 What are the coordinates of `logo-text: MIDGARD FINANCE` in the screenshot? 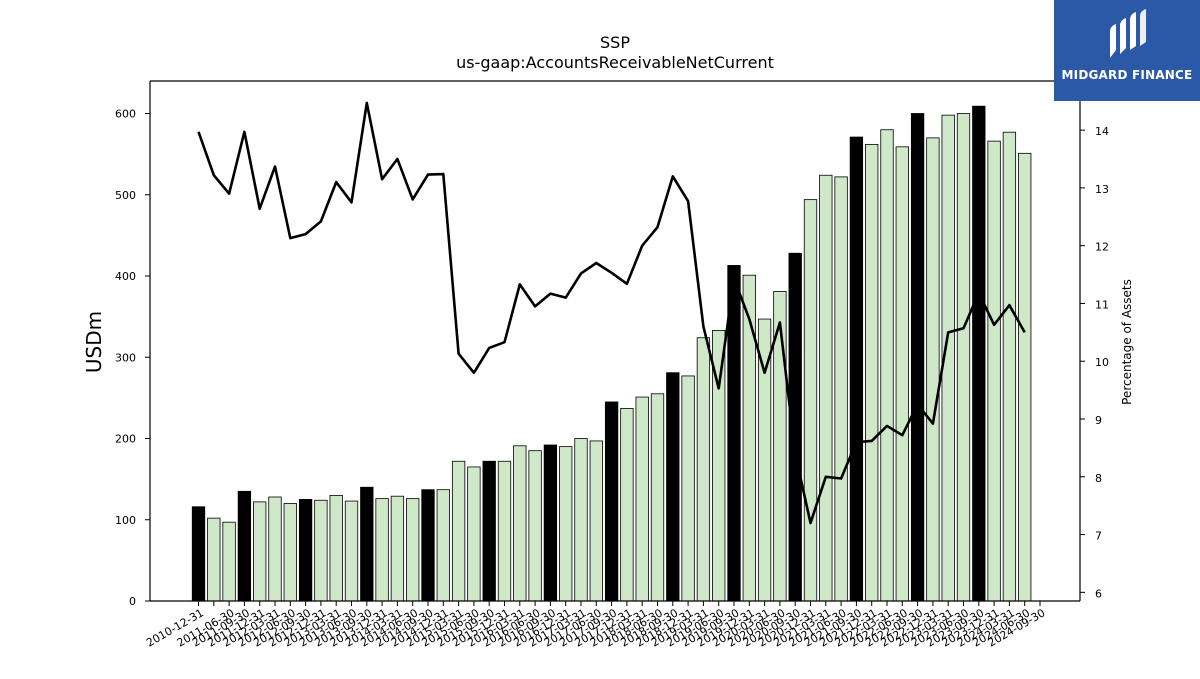 It's located at (1127, 75).